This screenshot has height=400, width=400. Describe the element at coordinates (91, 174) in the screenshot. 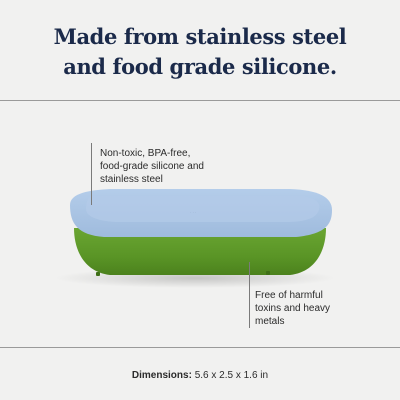

I see `callout-leader-left` at that location.